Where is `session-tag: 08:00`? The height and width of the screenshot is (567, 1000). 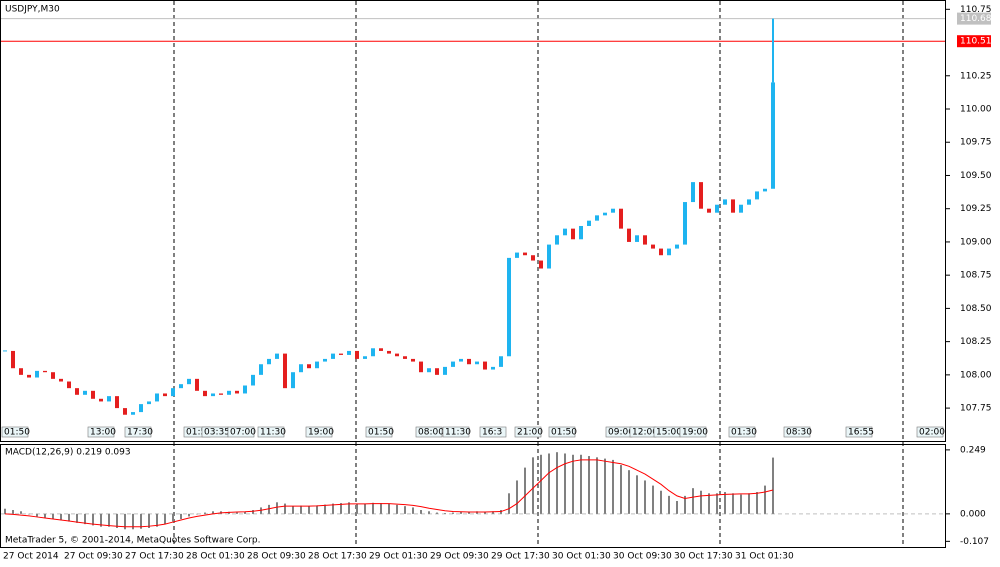
session-tag: 08:00 is located at coordinates (431, 433).